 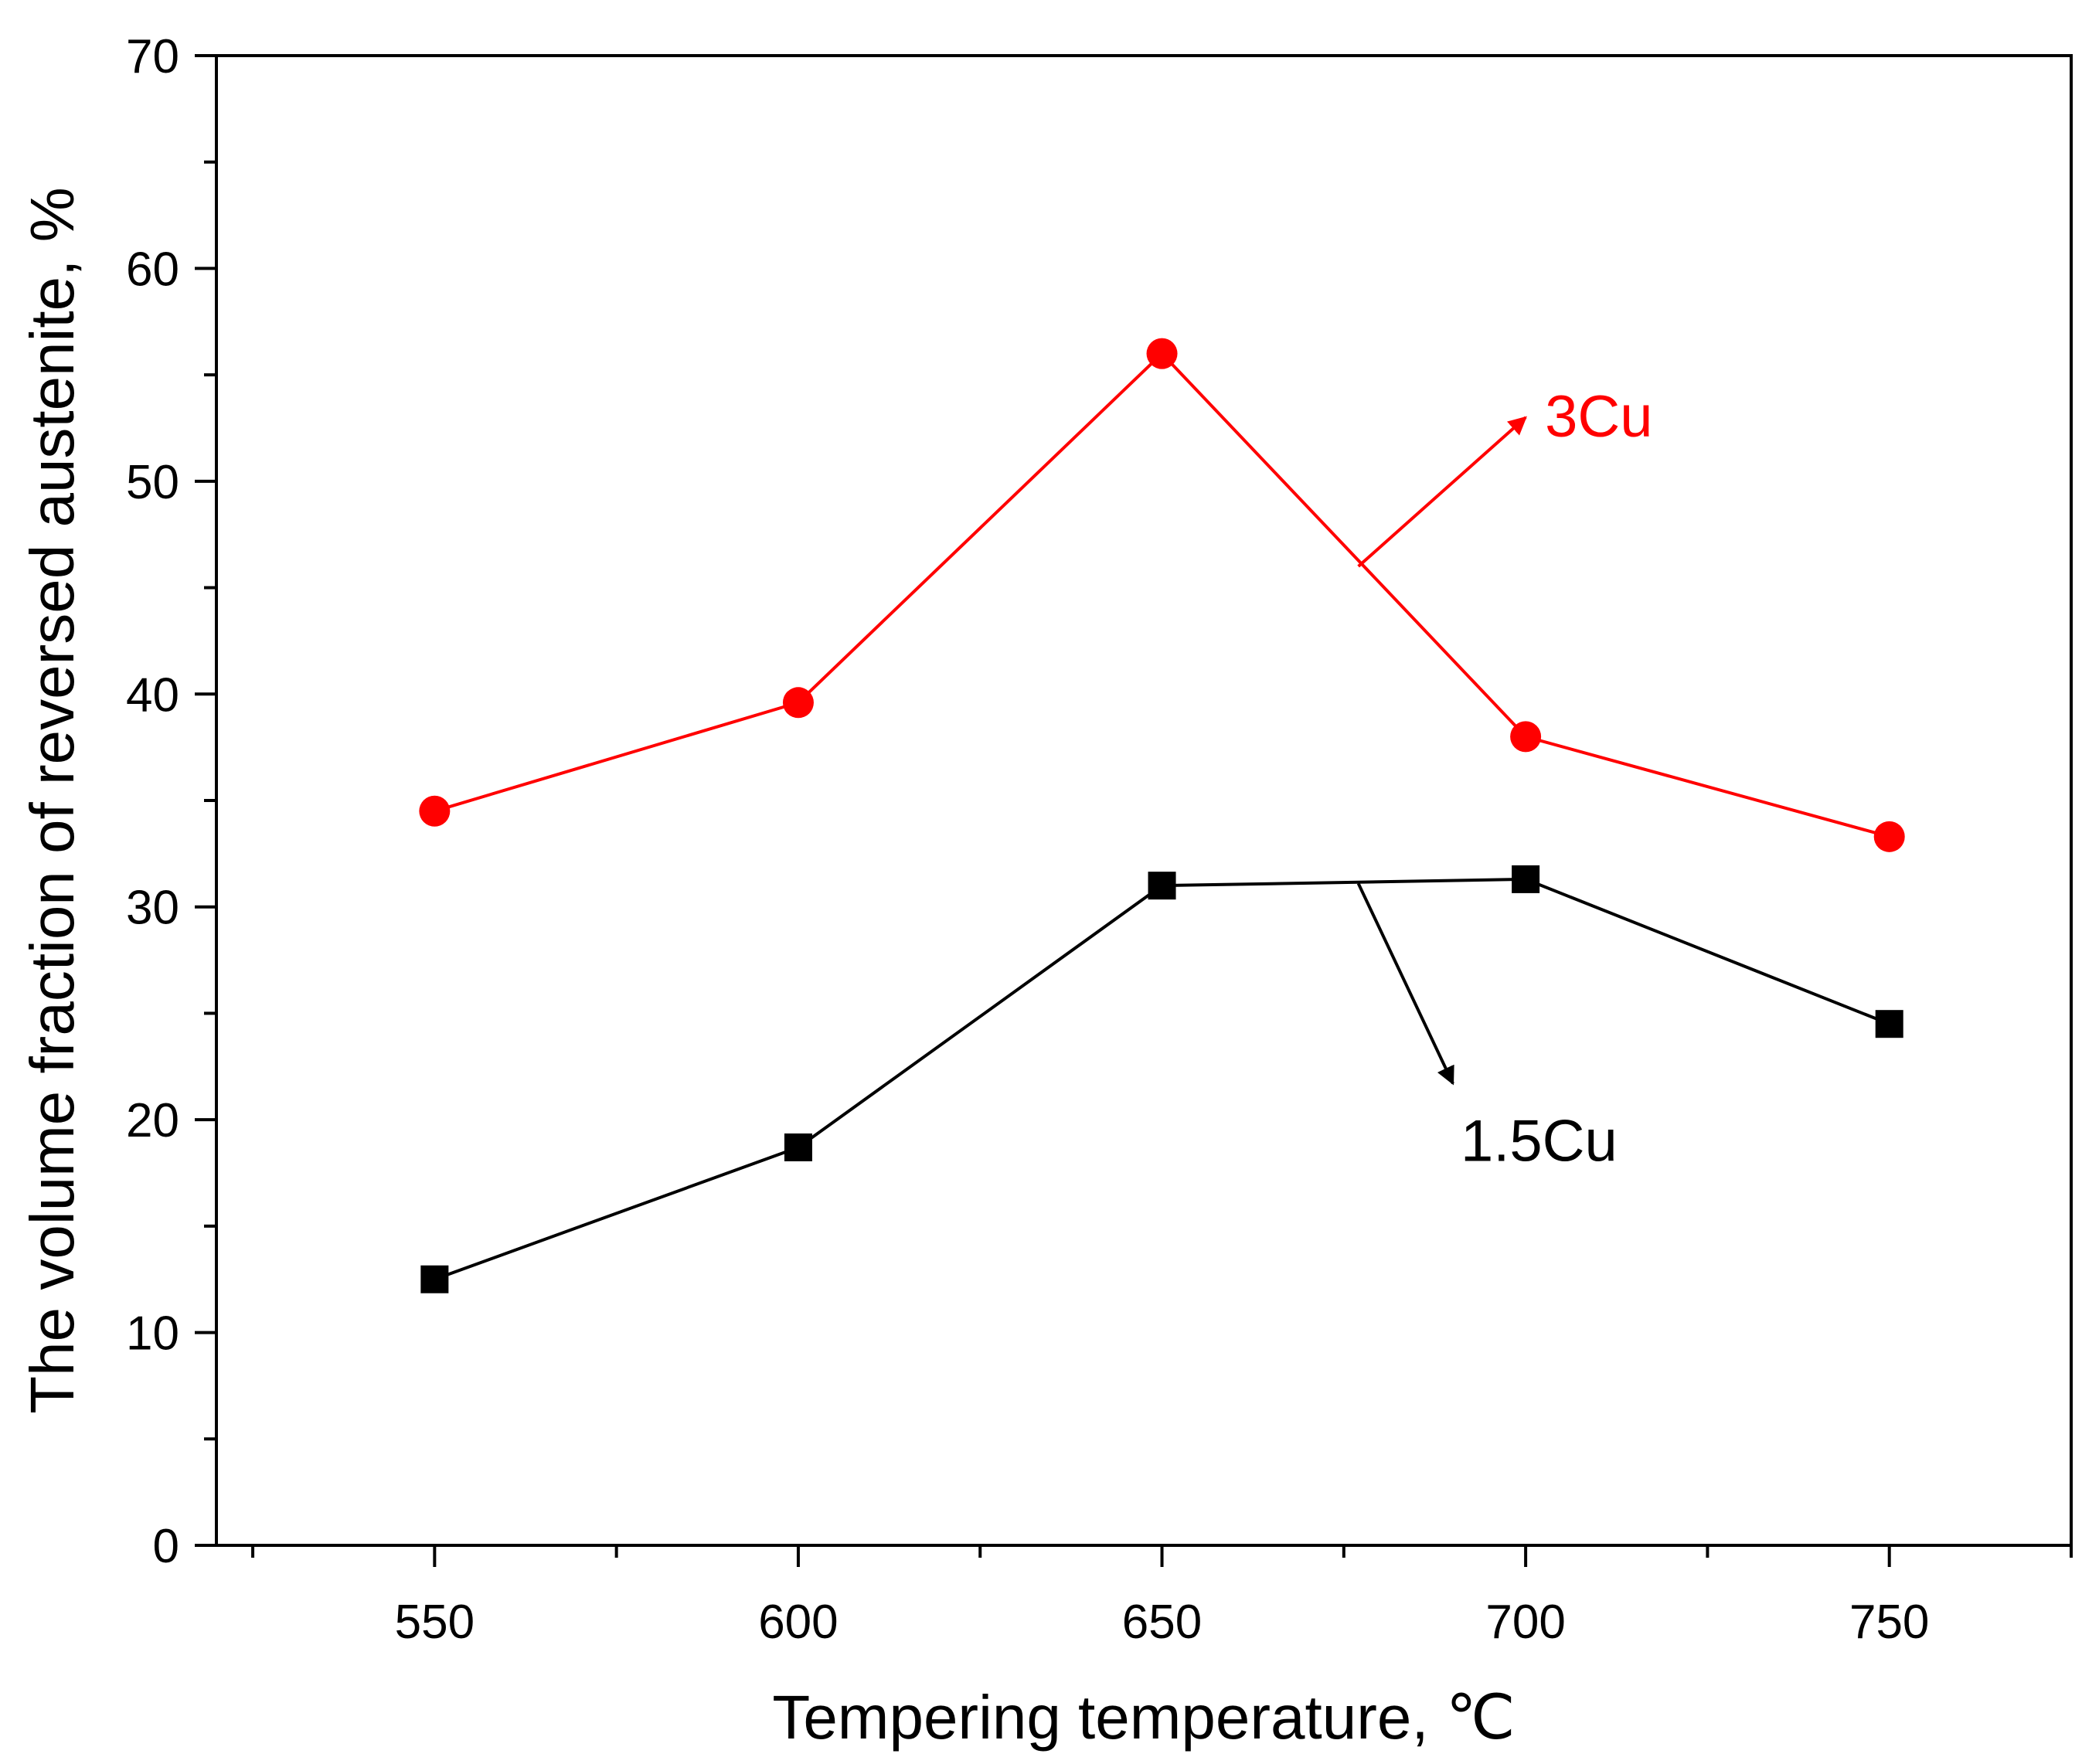 What do you see at coordinates (1442, 492) in the screenshot?
I see `annotation-arrow-3Cu` at bounding box center [1442, 492].